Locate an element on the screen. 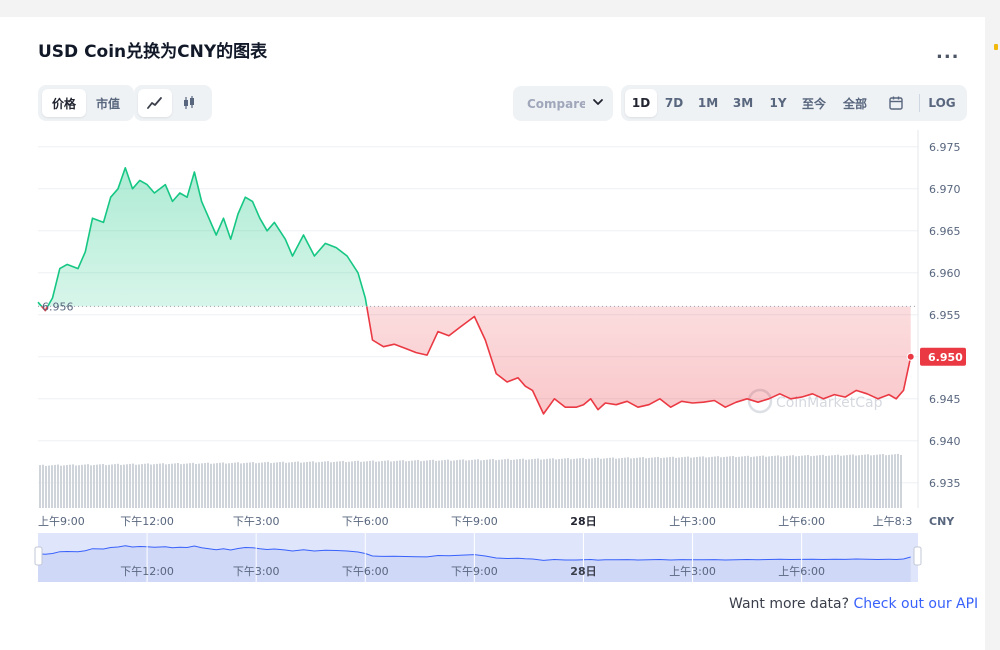 Image resolution: width=1000 pixels, height=650 pixels. range-ytd: 至今 is located at coordinates (813, 103).